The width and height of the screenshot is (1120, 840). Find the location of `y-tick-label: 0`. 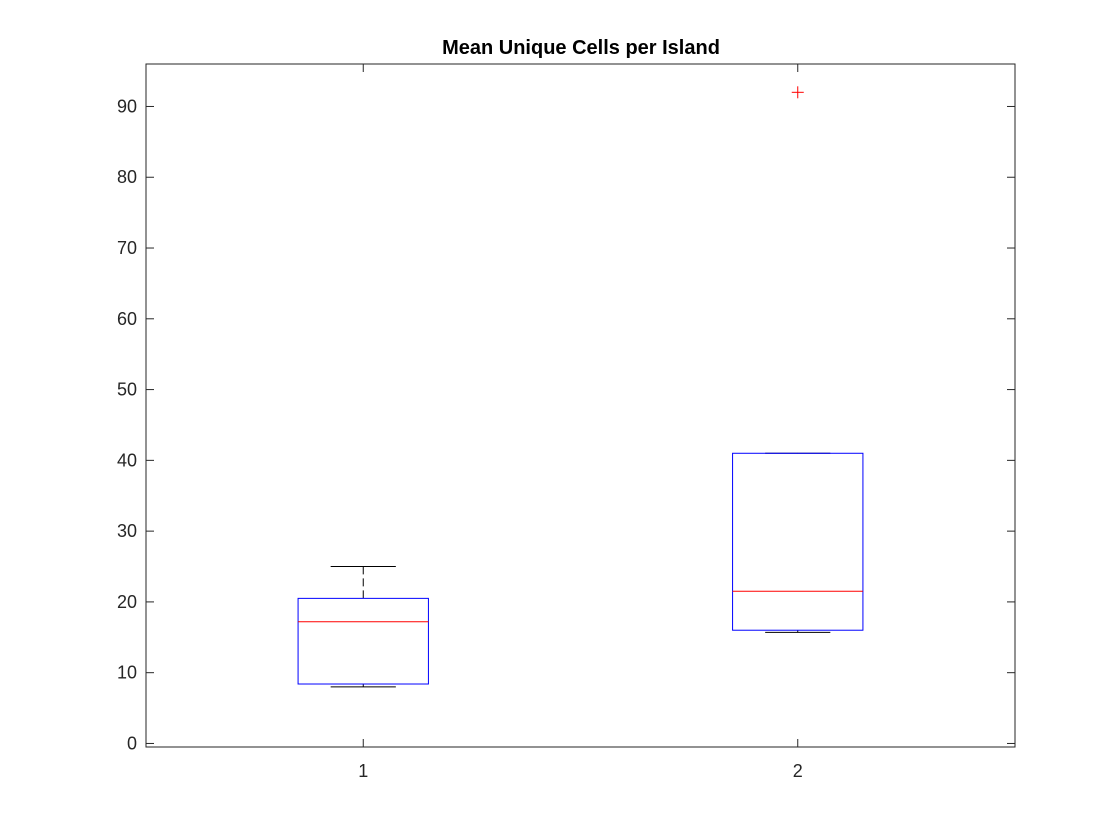

y-tick-label: 0 is located at coordinates (132, 743).